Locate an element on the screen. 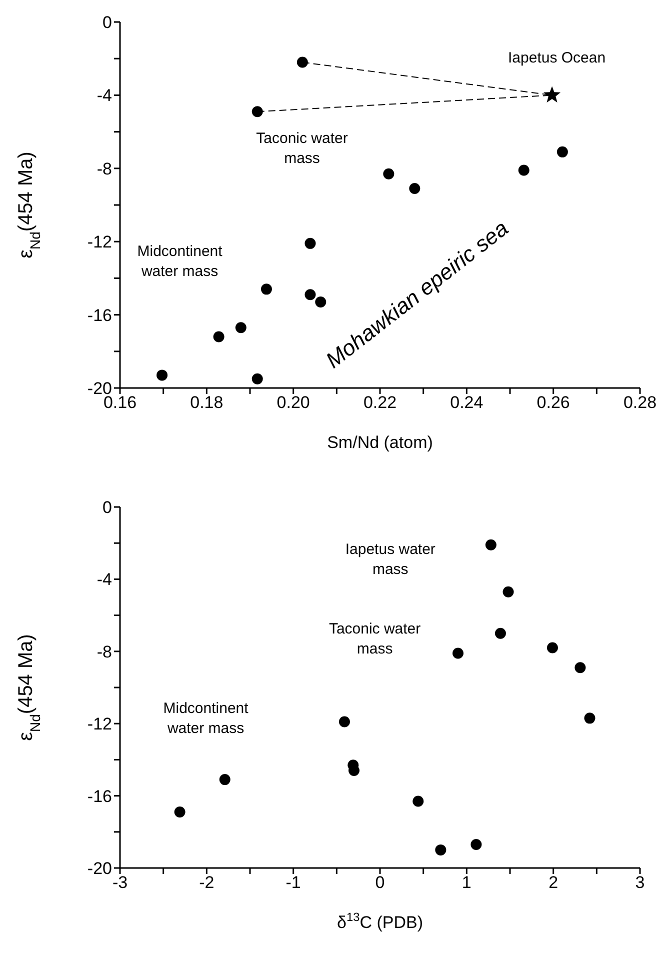 This screenshot has width=667, height=958. x-tick-label: -3 is located at coordinates (120, 882).